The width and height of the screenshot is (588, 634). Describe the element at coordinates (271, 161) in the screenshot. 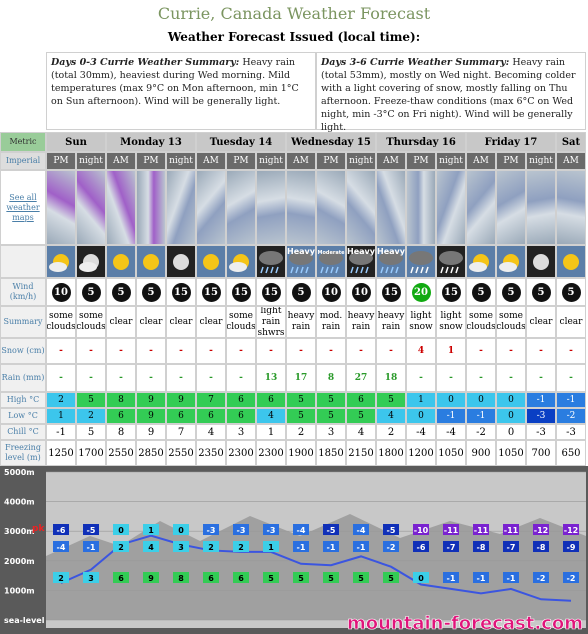

I see `period-header: night` at that location.